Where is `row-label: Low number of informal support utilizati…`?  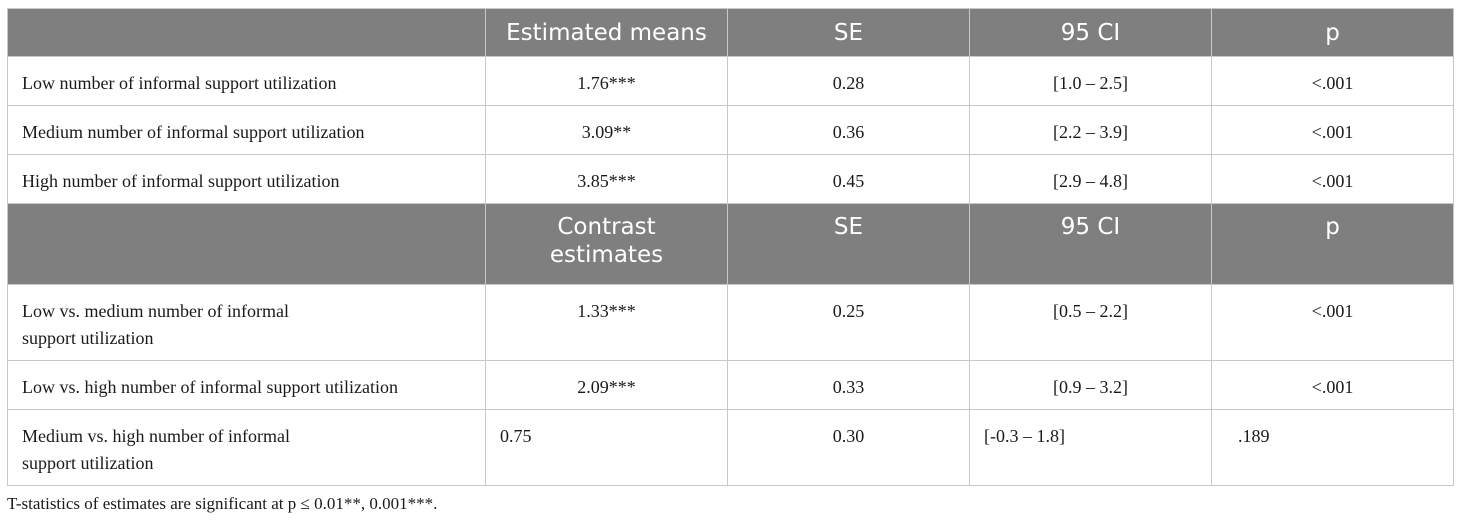 row-label: Low number of informal support utilizati… is located at coordinates (246, 81).